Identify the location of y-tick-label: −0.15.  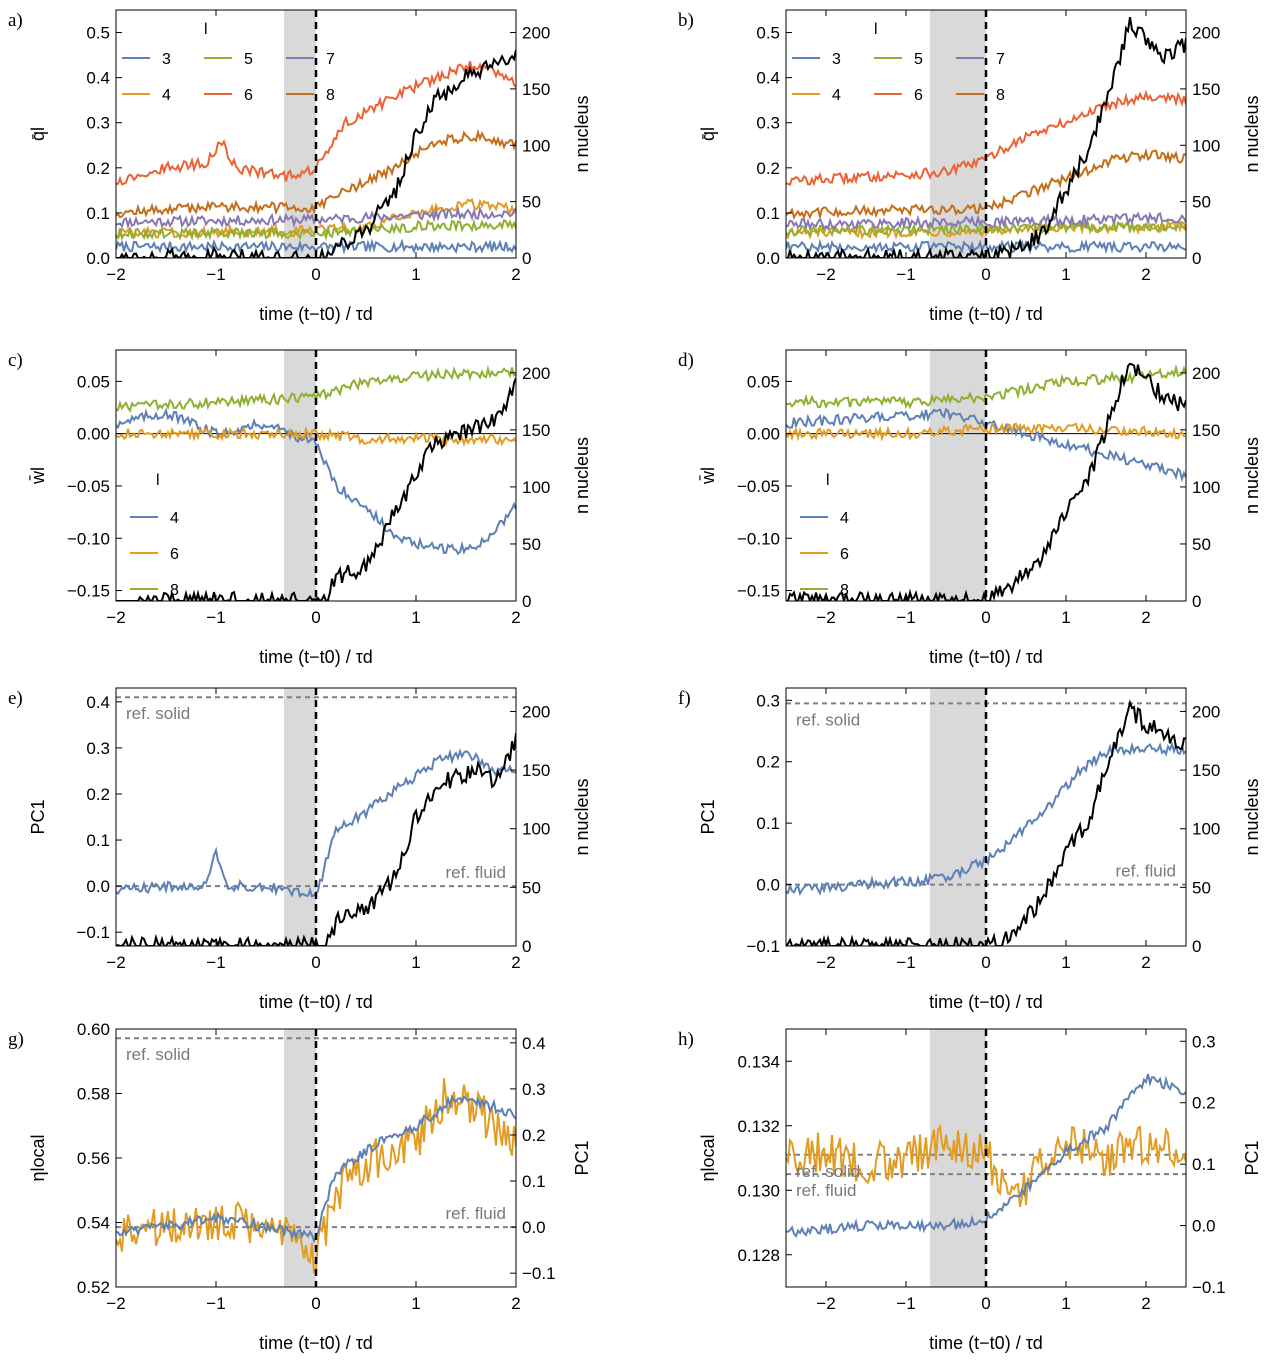
(88, 591).